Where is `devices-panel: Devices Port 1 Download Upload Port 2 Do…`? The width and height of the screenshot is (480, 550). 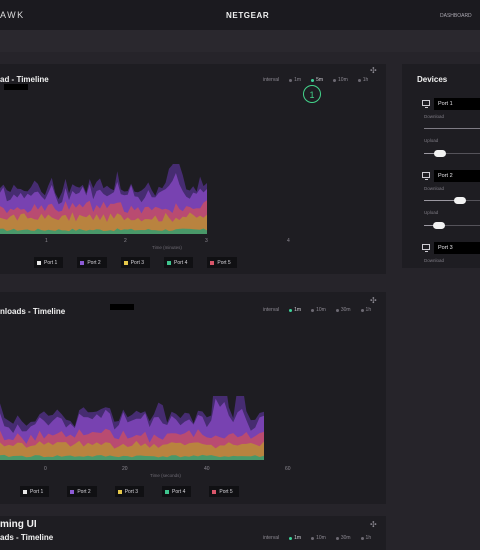 devices-panel: Devices Port 1 Download Upload Port 2 Do… is located at coordinates (441, 166).